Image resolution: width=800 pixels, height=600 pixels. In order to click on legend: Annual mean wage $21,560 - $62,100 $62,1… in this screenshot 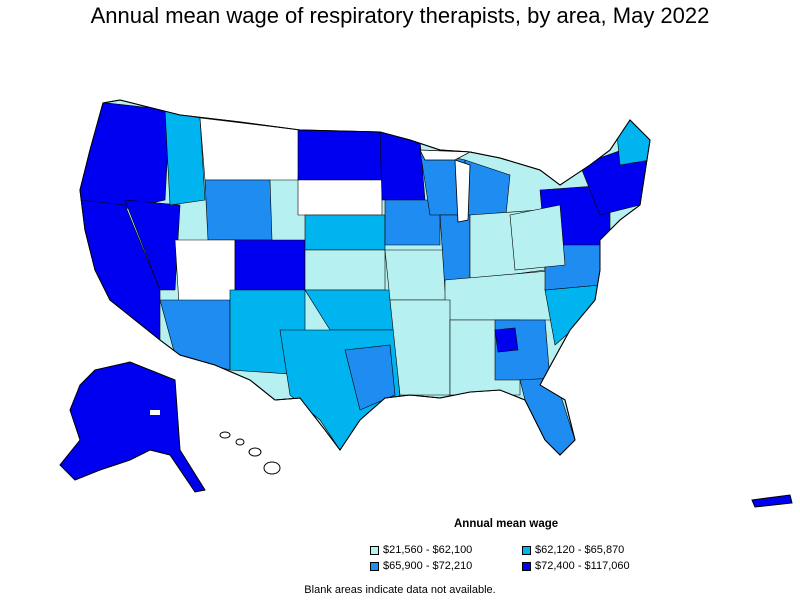, I will do `click(515, 545)`.